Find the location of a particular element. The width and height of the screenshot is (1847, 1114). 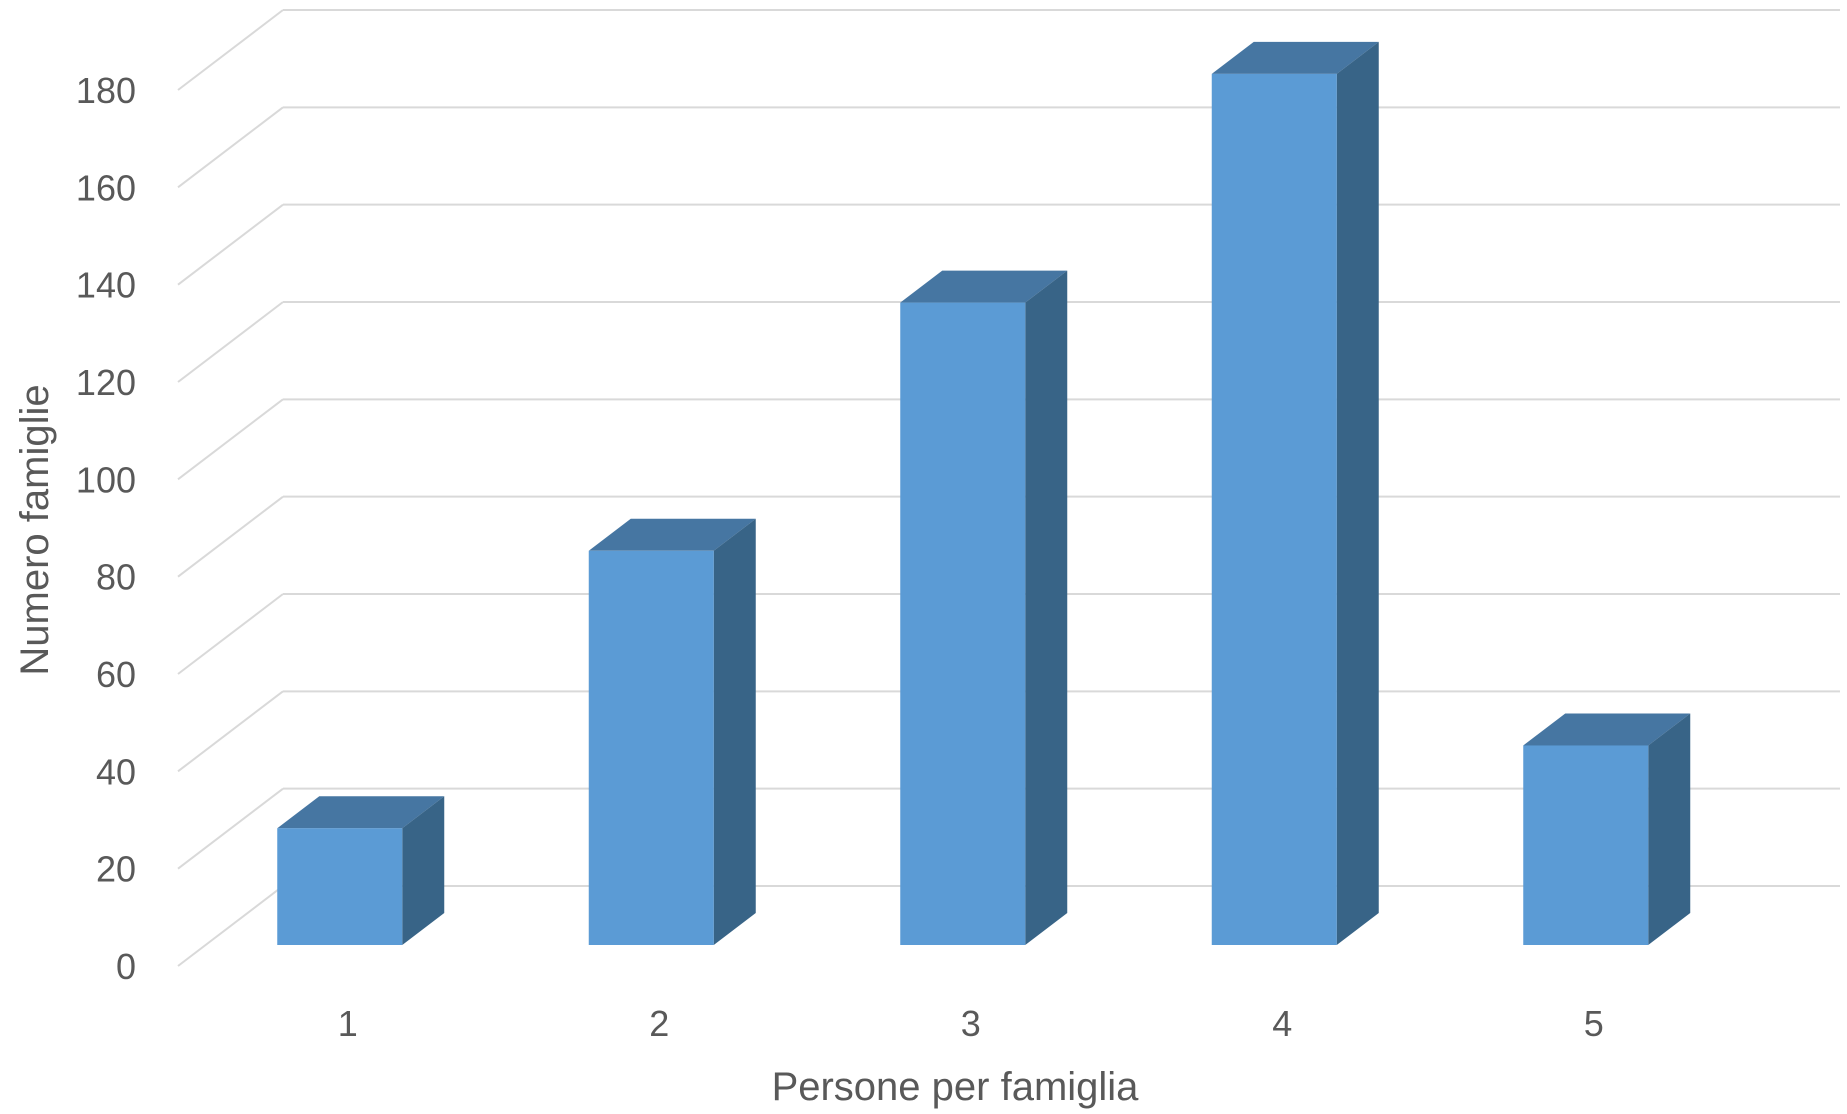

y-tick-label: 20 is located at coordinates (116, 869).